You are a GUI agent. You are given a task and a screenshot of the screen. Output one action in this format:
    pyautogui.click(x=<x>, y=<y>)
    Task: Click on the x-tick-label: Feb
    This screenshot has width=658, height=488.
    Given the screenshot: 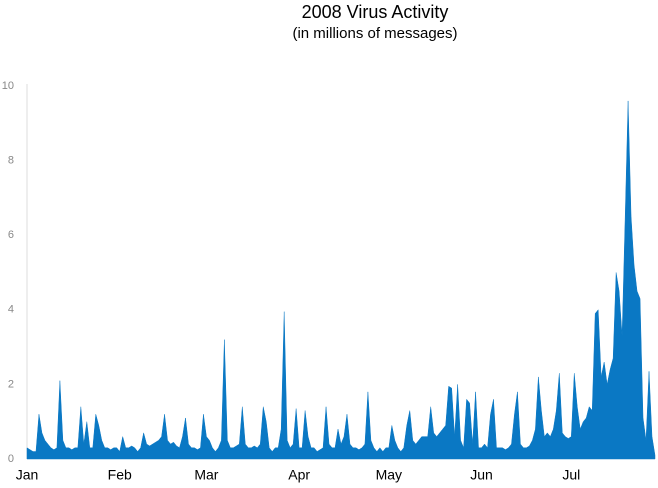 What is the action you would take?
    pyautogui.click(x=120, y=475)
    